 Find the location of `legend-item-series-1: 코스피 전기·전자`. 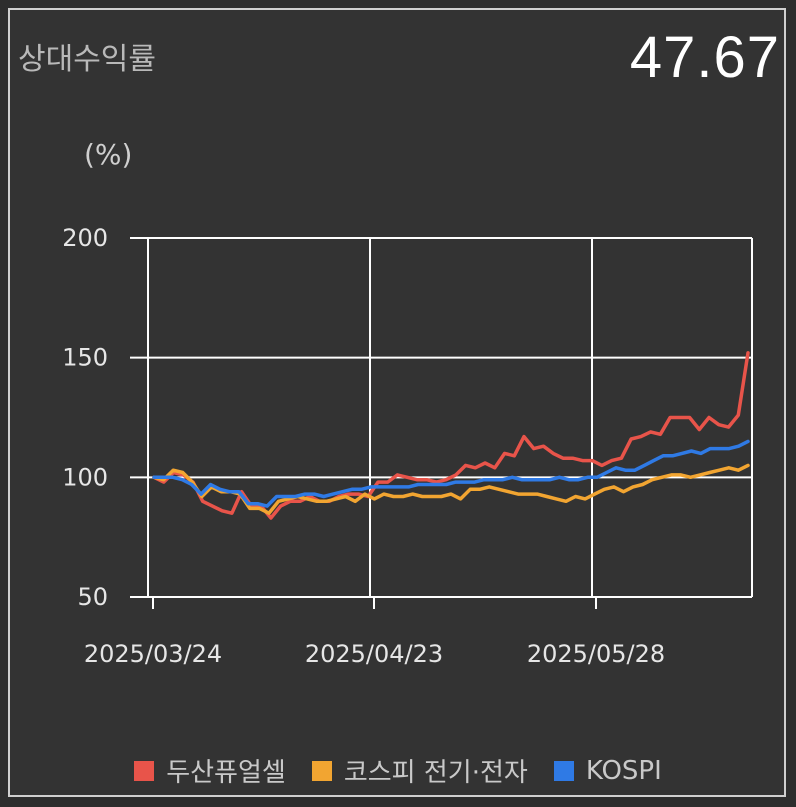

legend-item-series-1: 코스피 전기·전자 is located at coordinates (419, 770).